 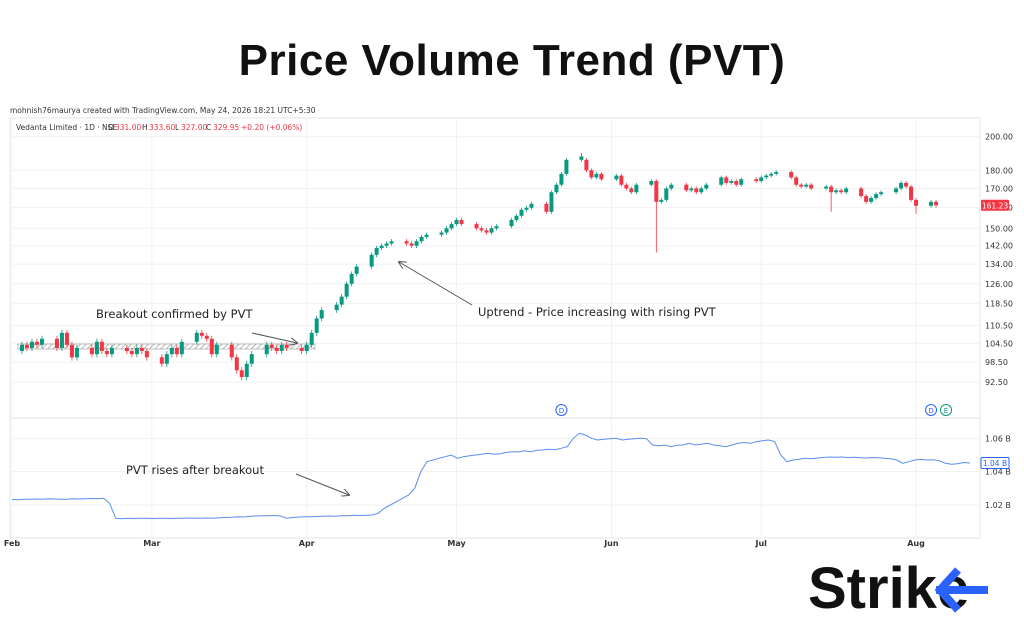 I want to click on price-tick-label: 142.00, so click(x=999, y=246).